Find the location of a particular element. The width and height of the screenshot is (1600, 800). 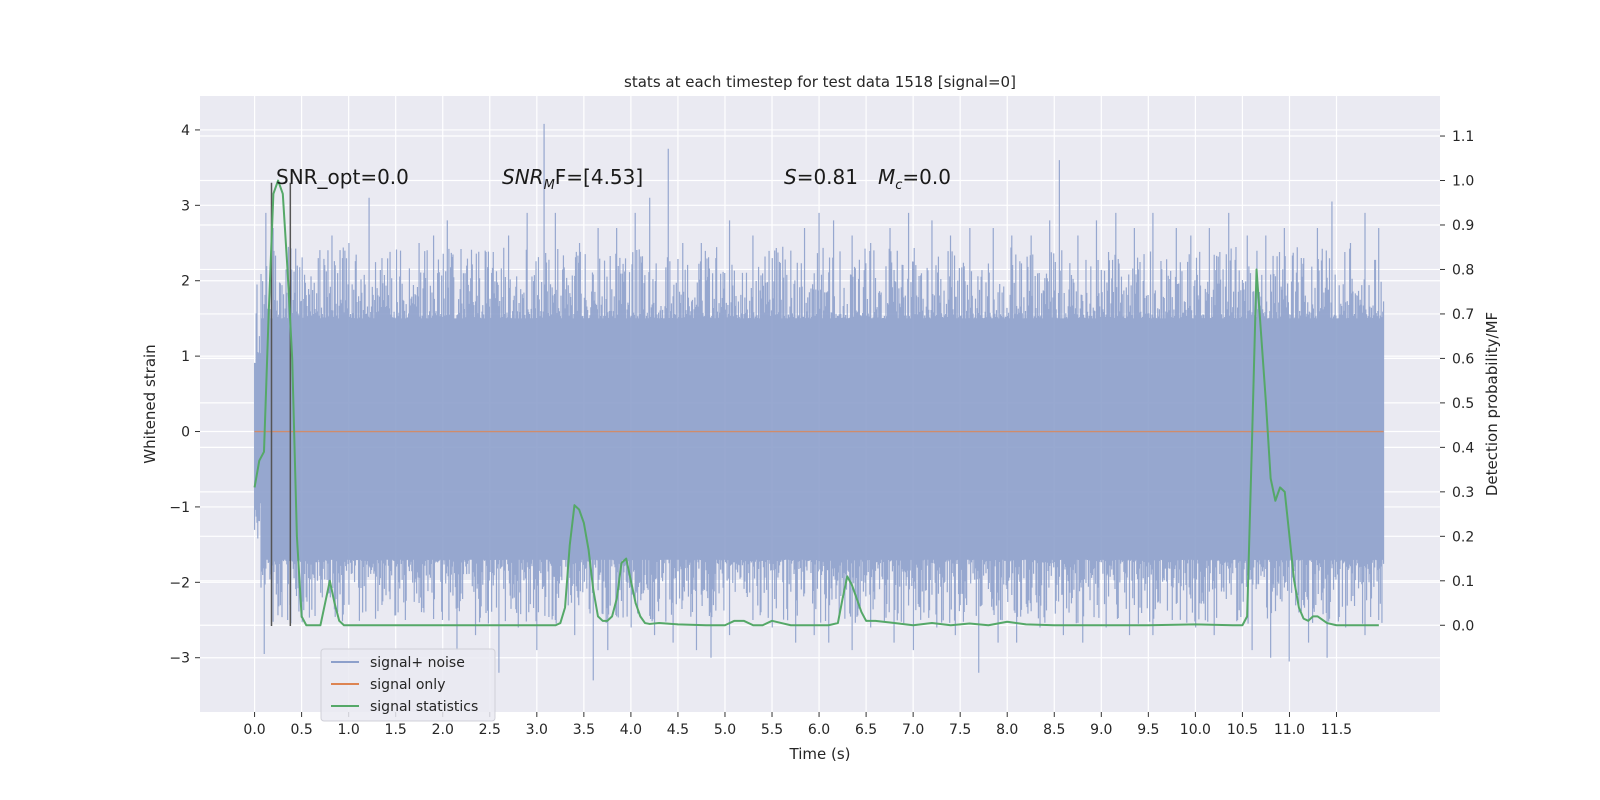

annotation-snr-mf: SNRMF=[4.53] is located at coordinates (572, 179).